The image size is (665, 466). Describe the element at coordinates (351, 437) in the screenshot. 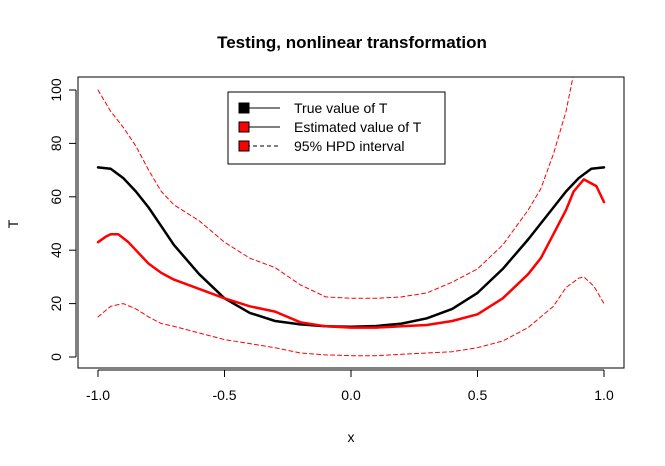

I see `x-axis-label: x` at that location.